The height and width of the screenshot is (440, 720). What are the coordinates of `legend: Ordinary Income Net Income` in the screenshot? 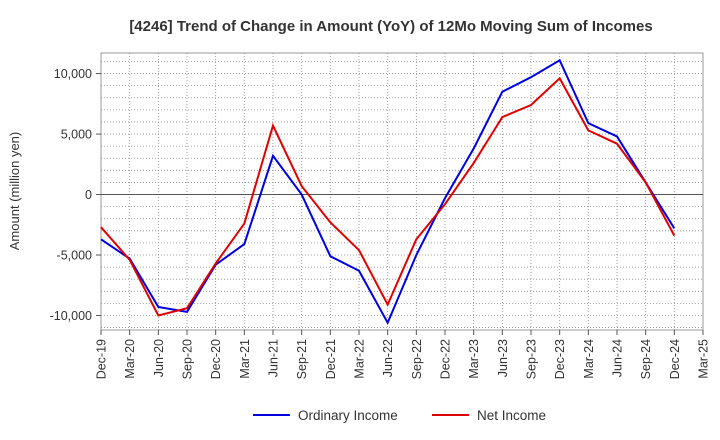 It's located at (399, 415).